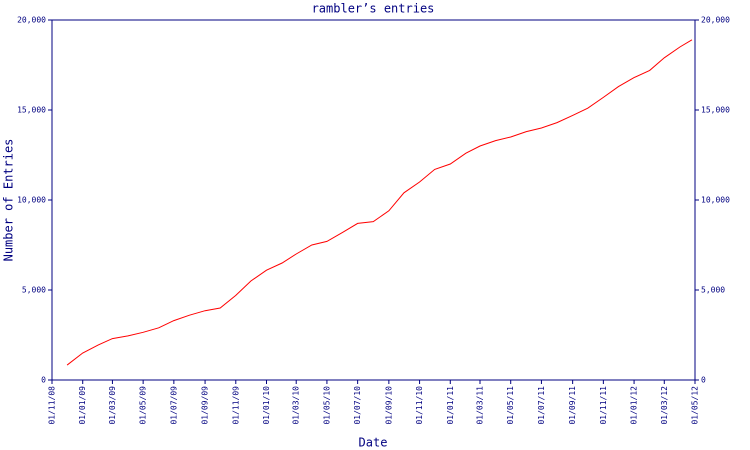  What do you see at coordinates (541, 405) in the screenshot?
I see `x-tick-label: 01/07/11` at bounding box center [541, 405].